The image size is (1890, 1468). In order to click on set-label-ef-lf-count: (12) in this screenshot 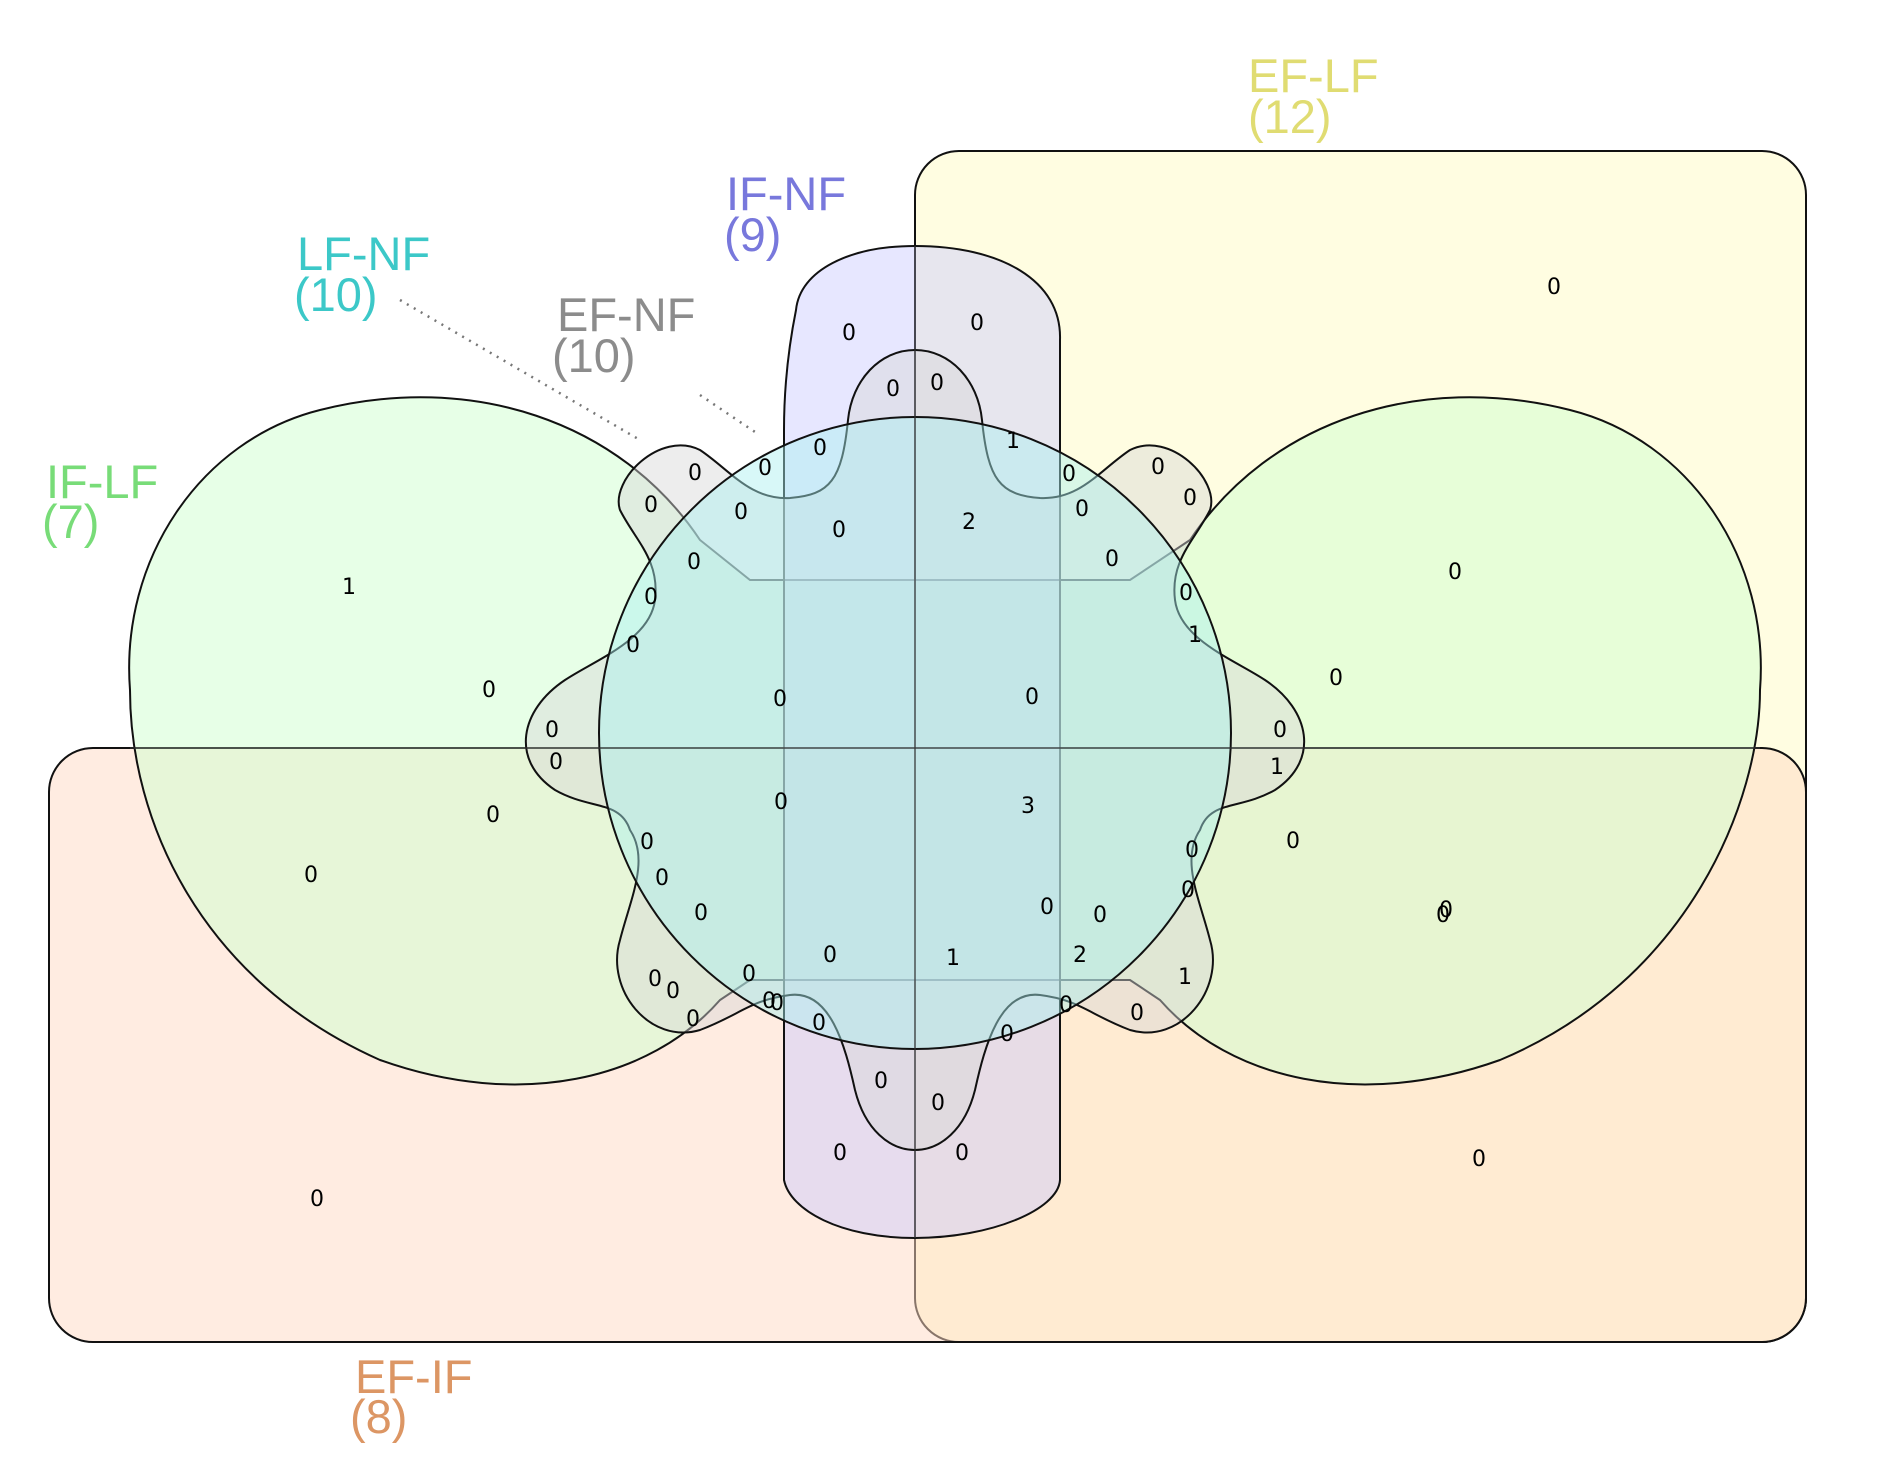, I will do `click(1290, 116)`.